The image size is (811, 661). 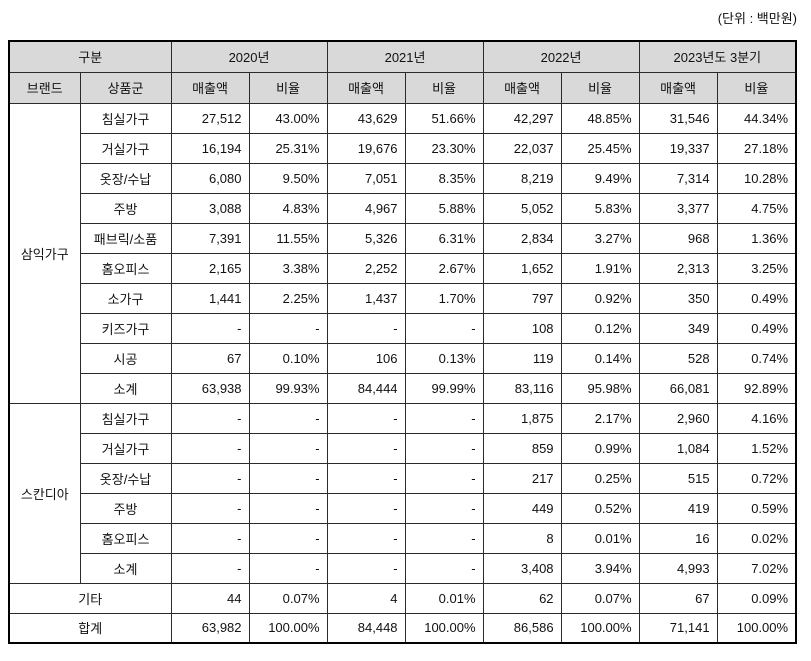 I want to click on table-cell: 2,960, so click(x=678, y=418).